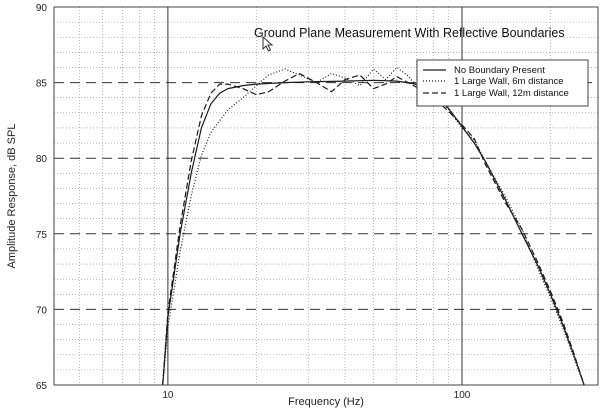  Describe the element at coordinates (268, 44) in the screenshot. I see `mouse-cursor-icon` at that location.